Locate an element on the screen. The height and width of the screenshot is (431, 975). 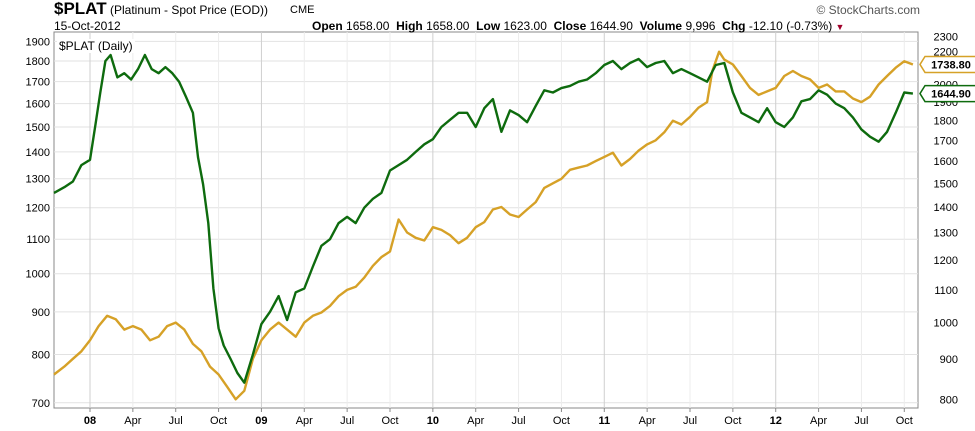
open-value: 1658.00 is located at coordinates (368, 26).